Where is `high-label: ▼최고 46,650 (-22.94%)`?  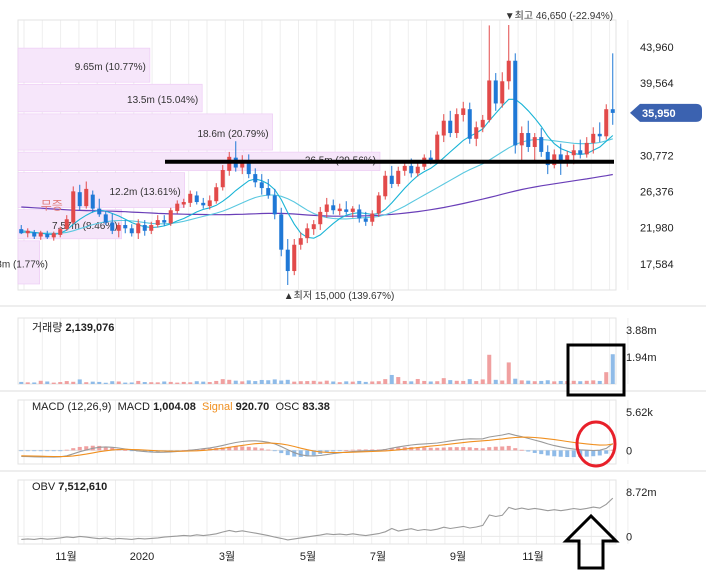 high-label: ▼최고 46,650 (-22.94%) is located at coordinates (559, 16).